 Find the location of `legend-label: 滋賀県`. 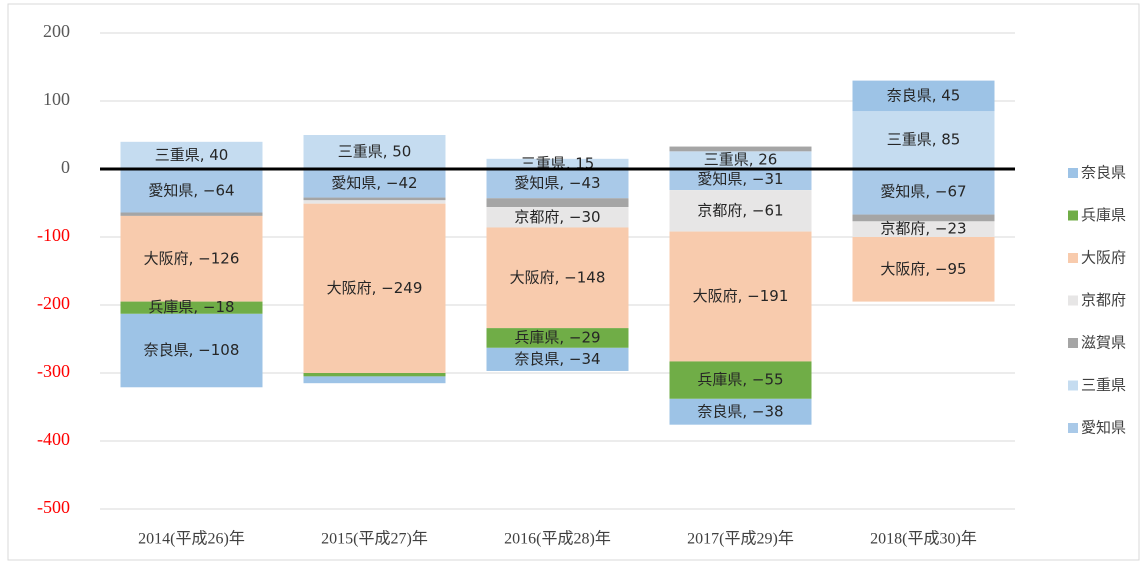

legend-label: 滋賀県 is located at coordinates (1103, 343).